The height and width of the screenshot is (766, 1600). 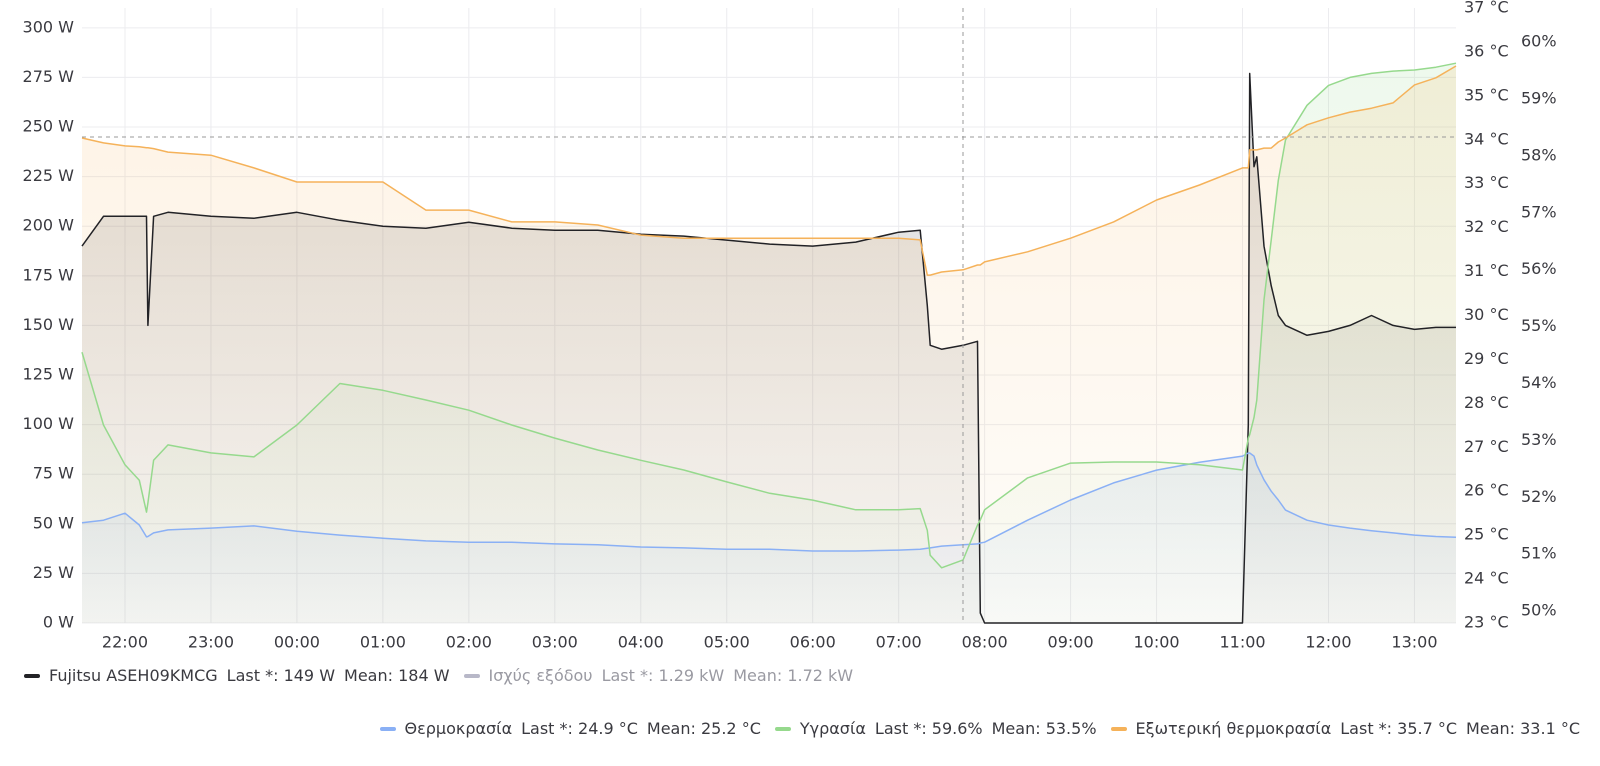 I want to click on y2-tick-label: 24 °C, so click(x=1486, y=578).